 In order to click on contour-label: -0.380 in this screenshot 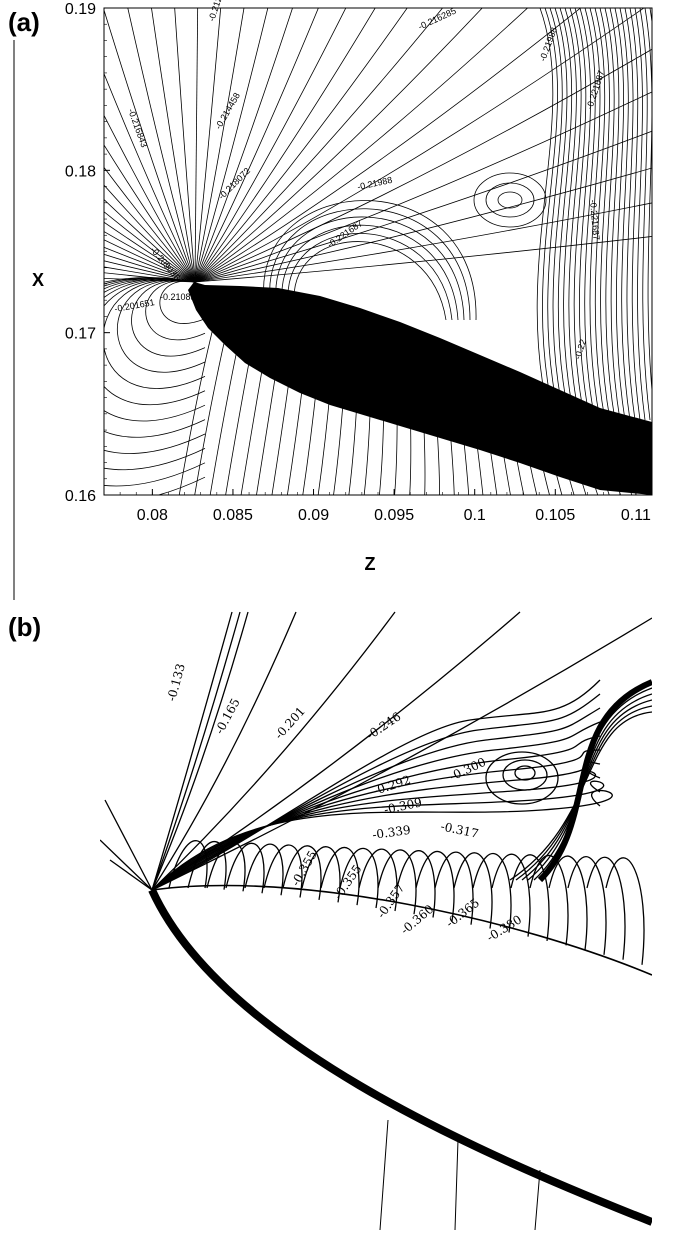, I will do `click(504, 928)`.